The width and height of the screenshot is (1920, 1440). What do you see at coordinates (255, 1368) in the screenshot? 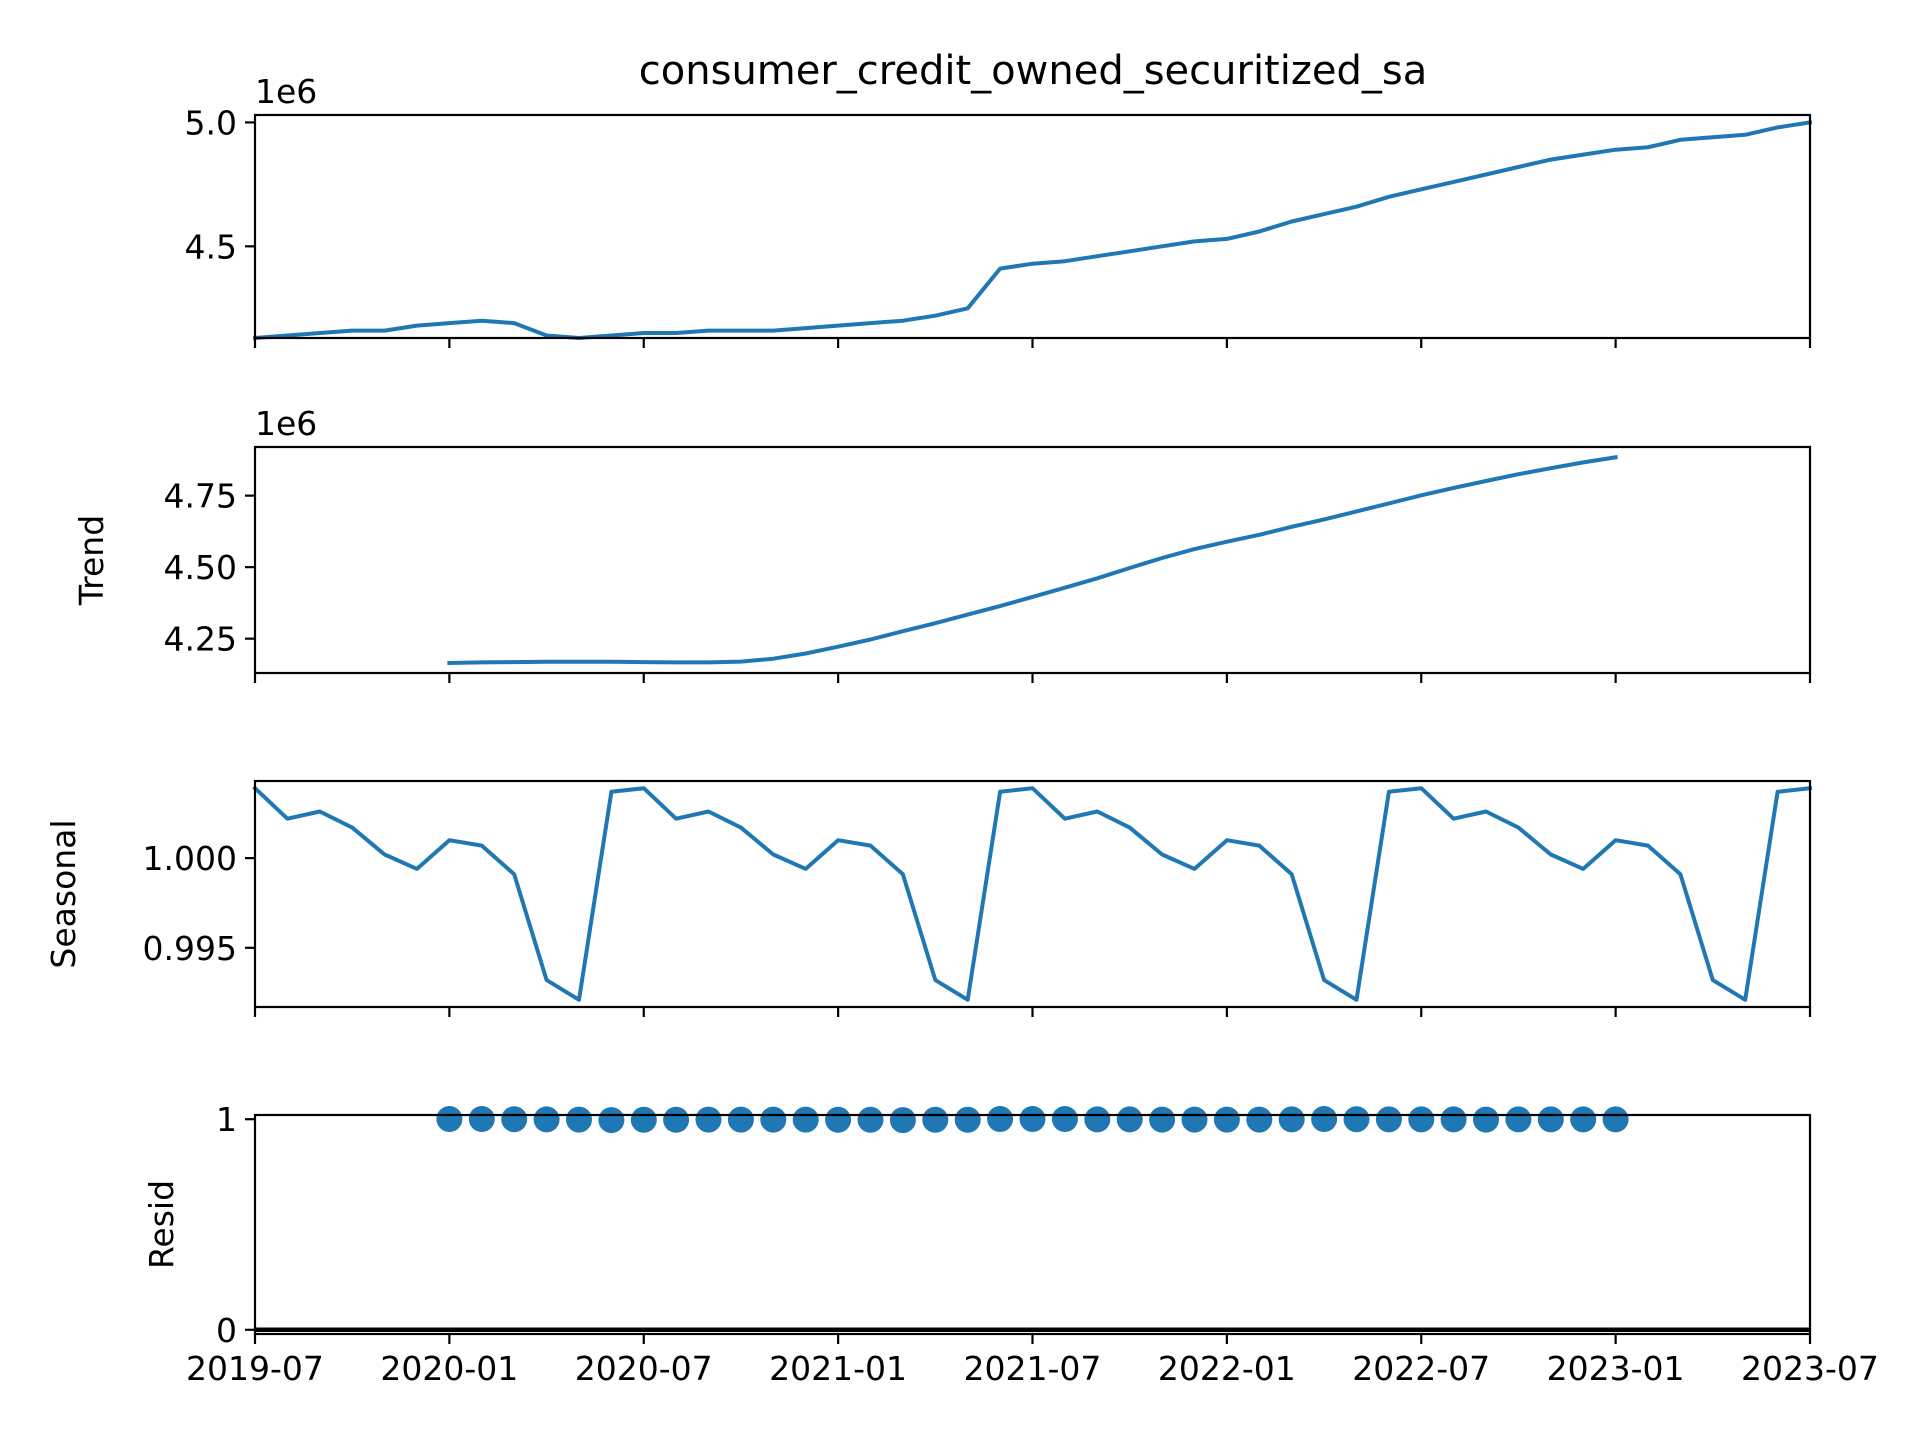
I see `xtick-label: 2019-07` at bounding box center [255, 1368].